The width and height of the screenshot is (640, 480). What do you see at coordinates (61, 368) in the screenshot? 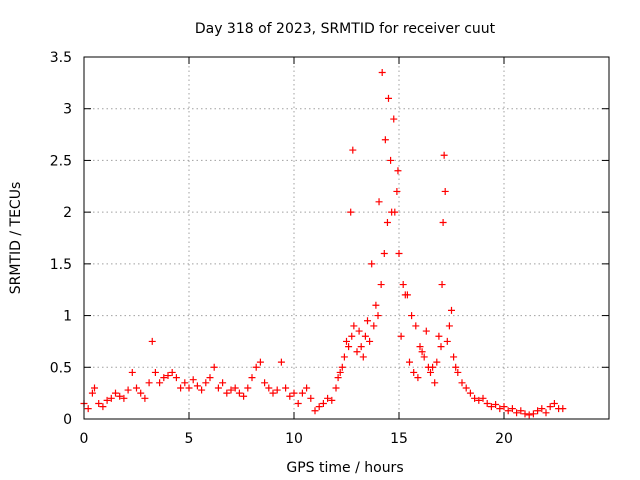
I see `y-tick-label: 0.5` at bounding box center [61, 368].